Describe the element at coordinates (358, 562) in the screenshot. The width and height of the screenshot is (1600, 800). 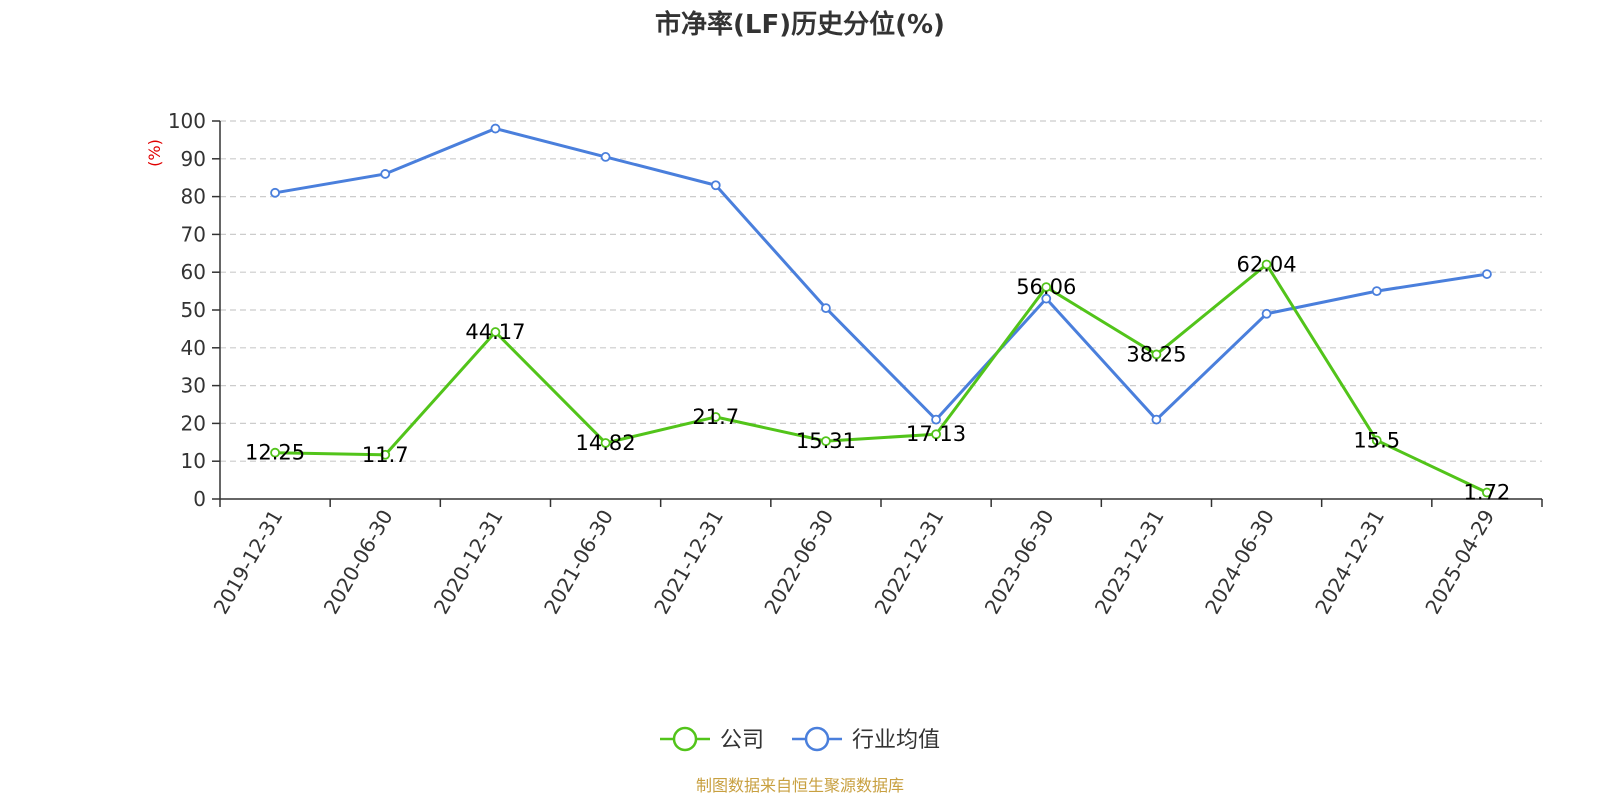
I see `x-tick-label: 2020-06-30` at that location.